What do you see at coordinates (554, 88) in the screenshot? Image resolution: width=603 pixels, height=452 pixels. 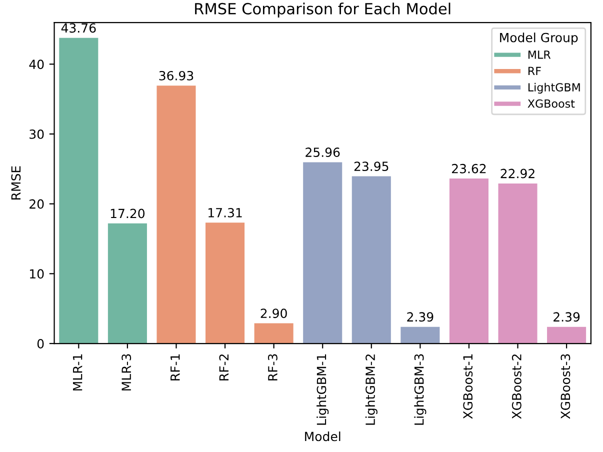 I see `legend-label: LightGBM` at bounding box center [554, 88].